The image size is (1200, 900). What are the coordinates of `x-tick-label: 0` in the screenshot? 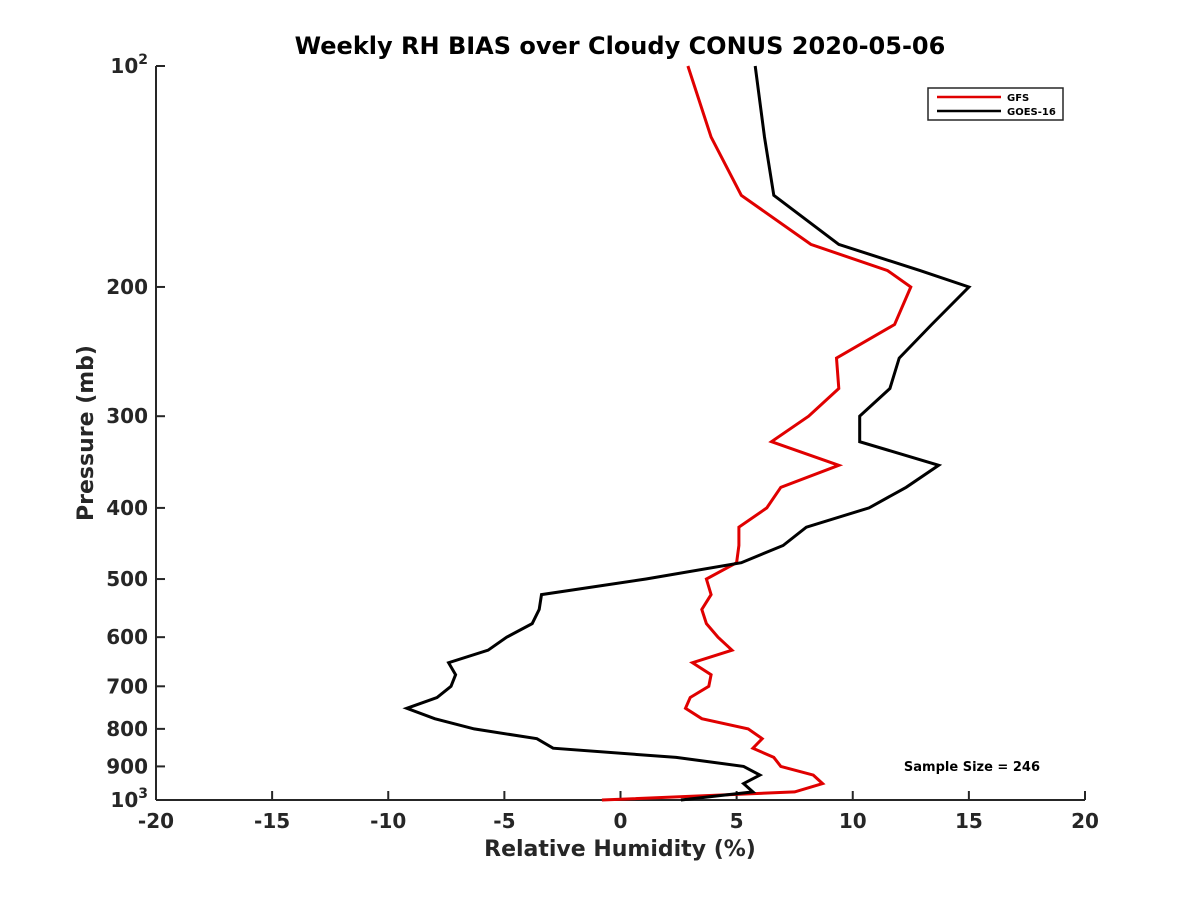 It's located at (621, 821).